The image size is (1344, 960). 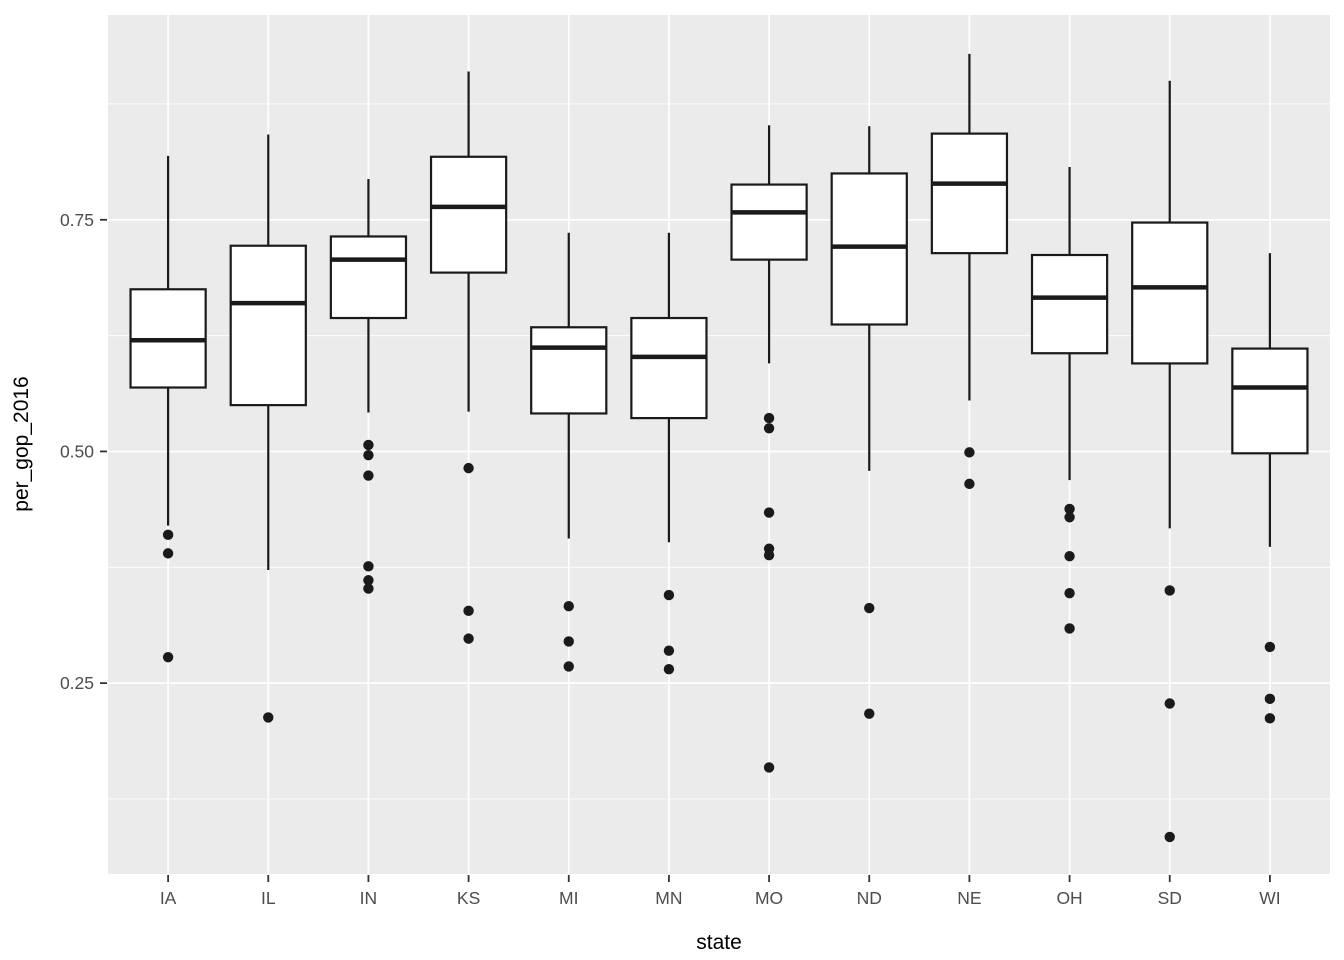 I want to click on x-tick-label: WI, so click(x=1269, y=898).